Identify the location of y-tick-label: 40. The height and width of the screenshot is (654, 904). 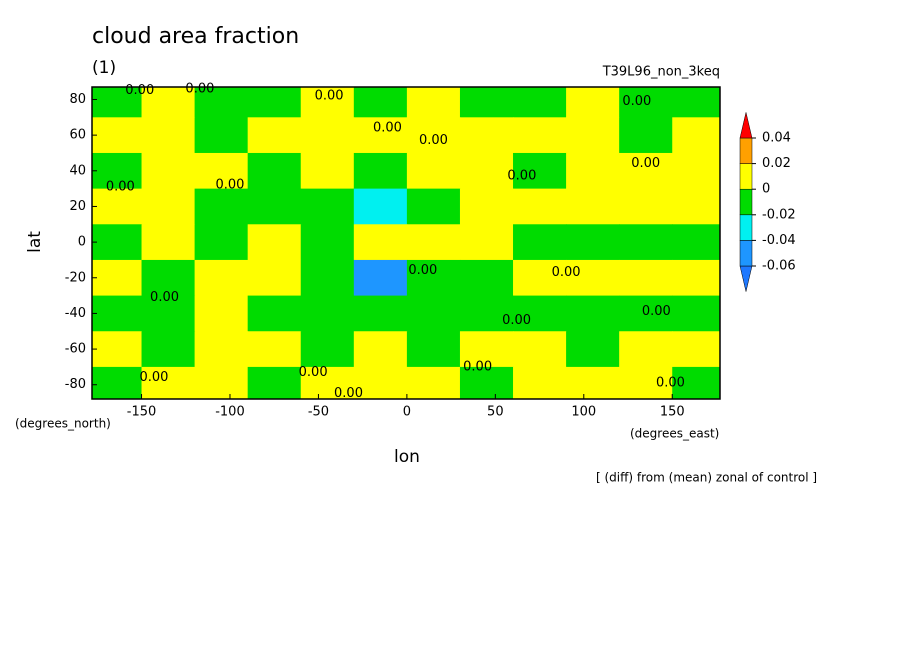
(77, 170).